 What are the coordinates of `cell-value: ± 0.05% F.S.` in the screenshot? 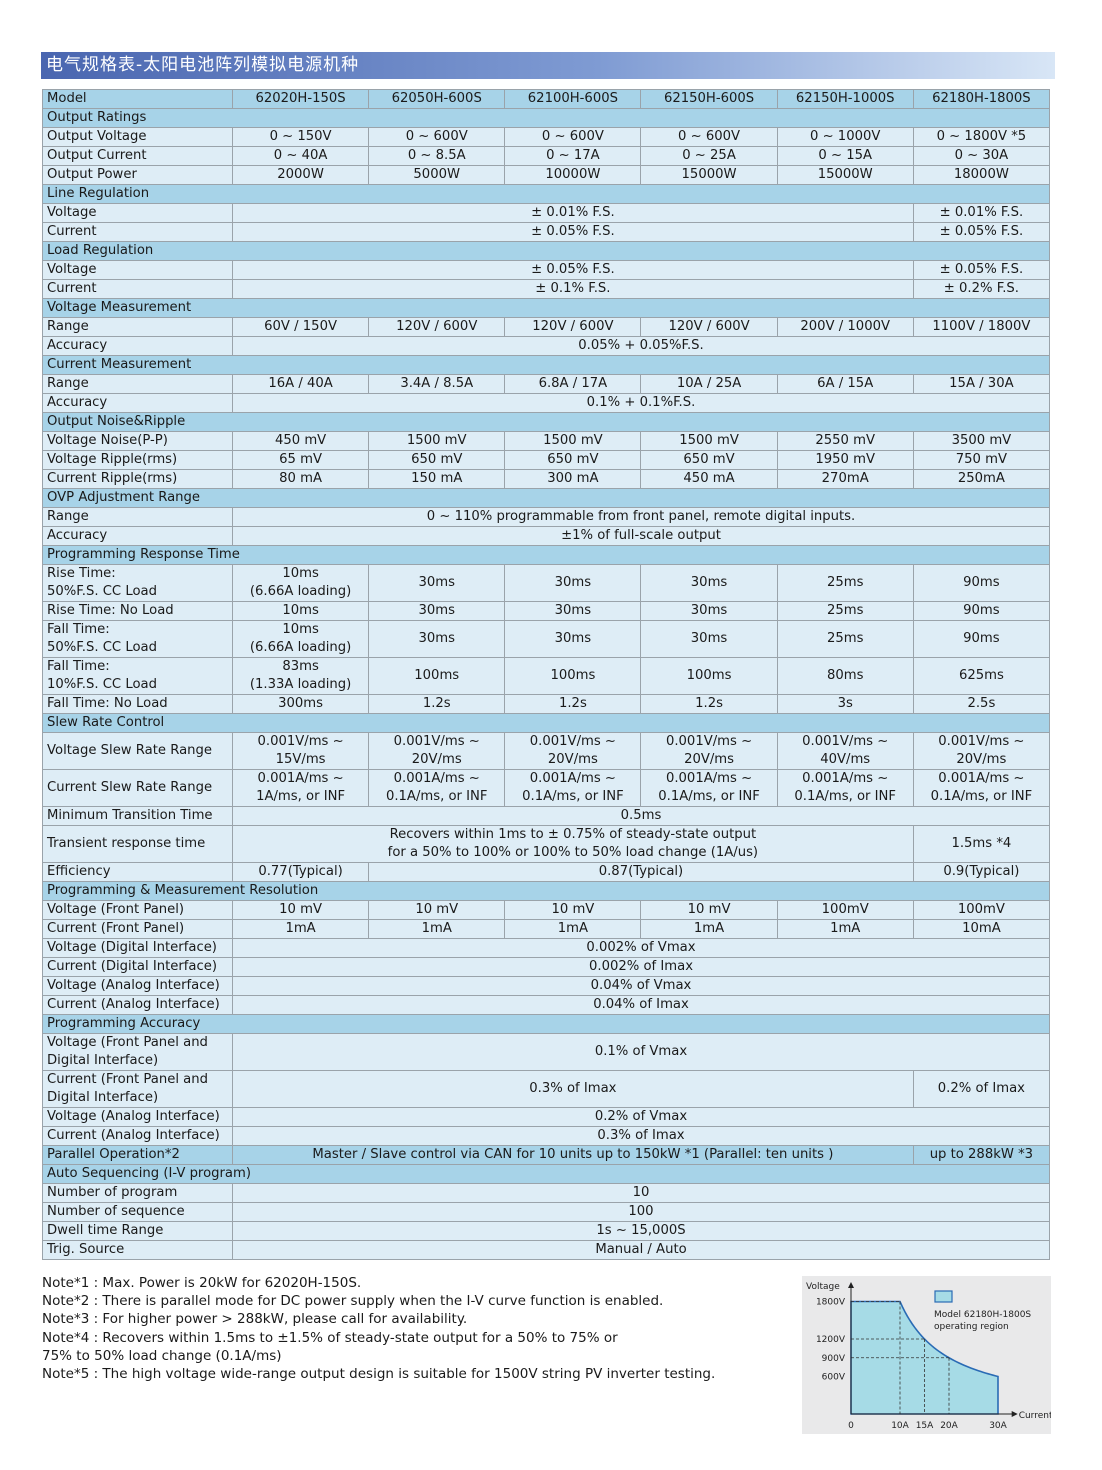 It's located at (981, 270).